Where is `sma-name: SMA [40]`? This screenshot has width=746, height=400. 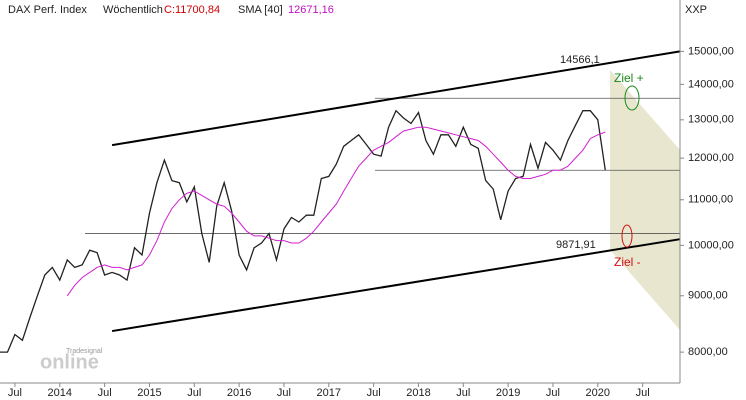
sma-name: SMA [40] is located at coordinates (260, 10).